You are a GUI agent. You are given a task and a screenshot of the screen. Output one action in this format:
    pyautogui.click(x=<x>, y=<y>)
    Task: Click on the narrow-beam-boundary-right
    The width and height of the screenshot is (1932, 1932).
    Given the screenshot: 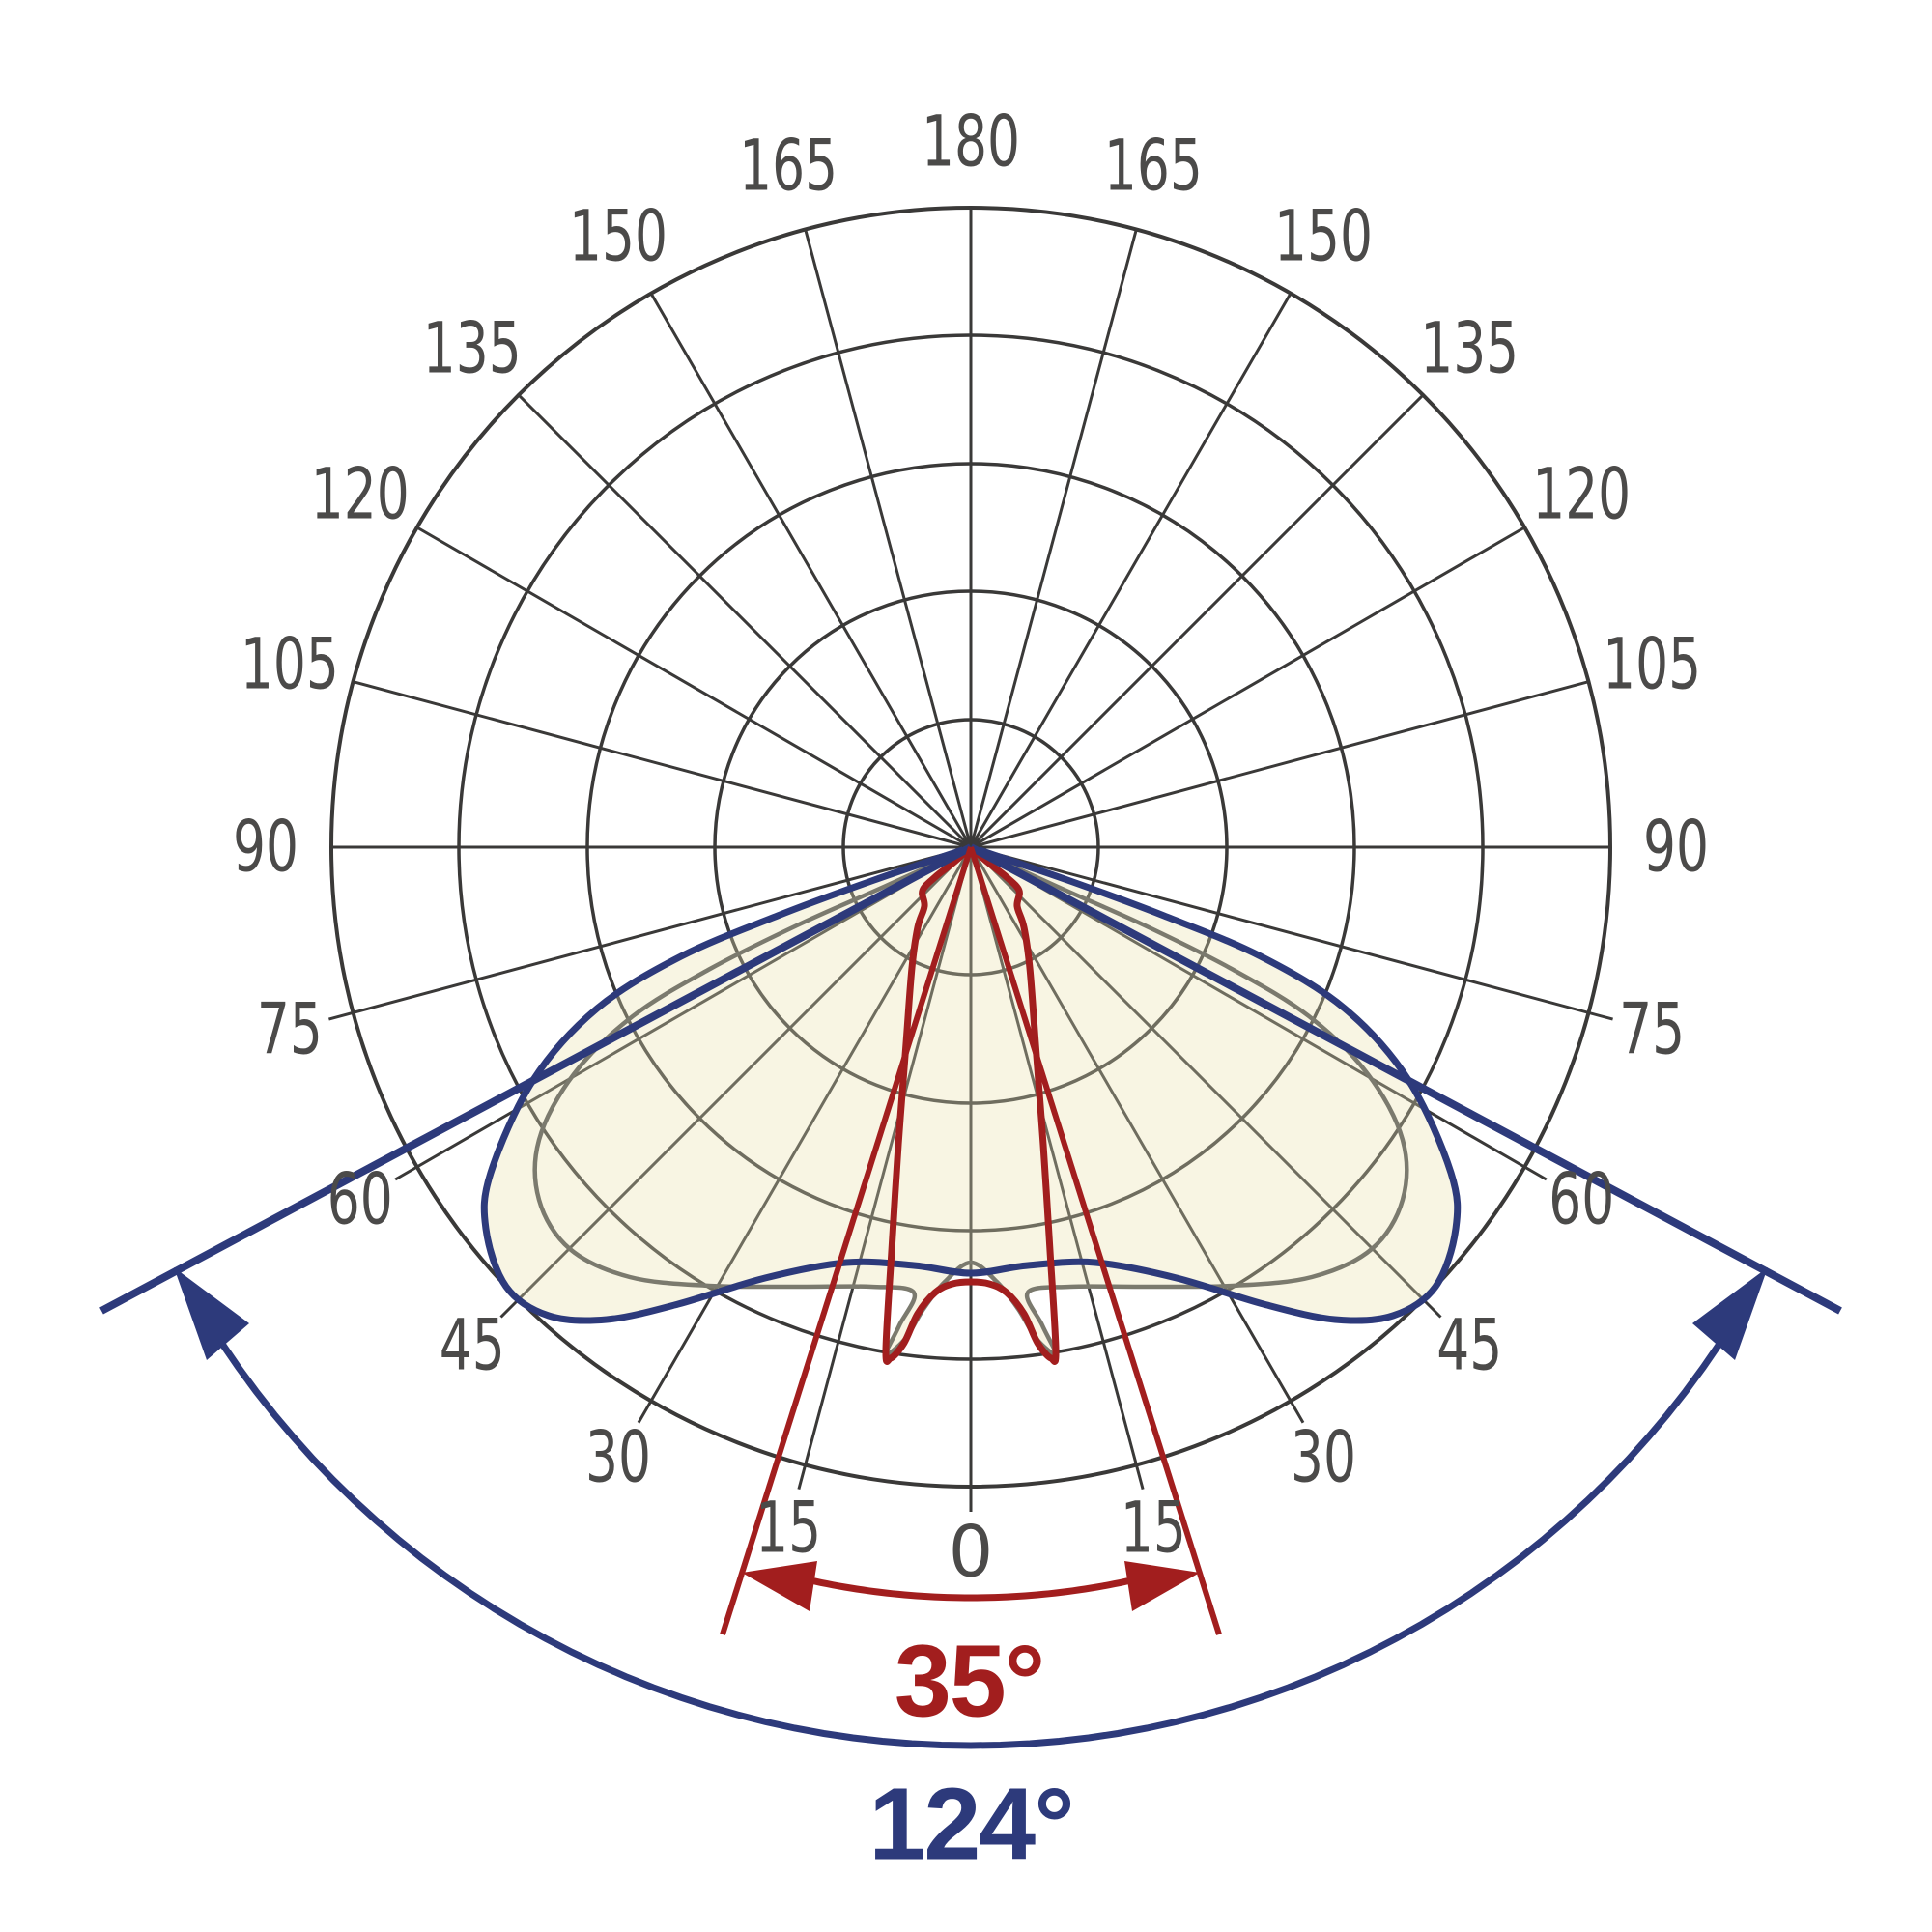 What is the action you would take?
    pyautogui.click(x=1095, y=1240)
    